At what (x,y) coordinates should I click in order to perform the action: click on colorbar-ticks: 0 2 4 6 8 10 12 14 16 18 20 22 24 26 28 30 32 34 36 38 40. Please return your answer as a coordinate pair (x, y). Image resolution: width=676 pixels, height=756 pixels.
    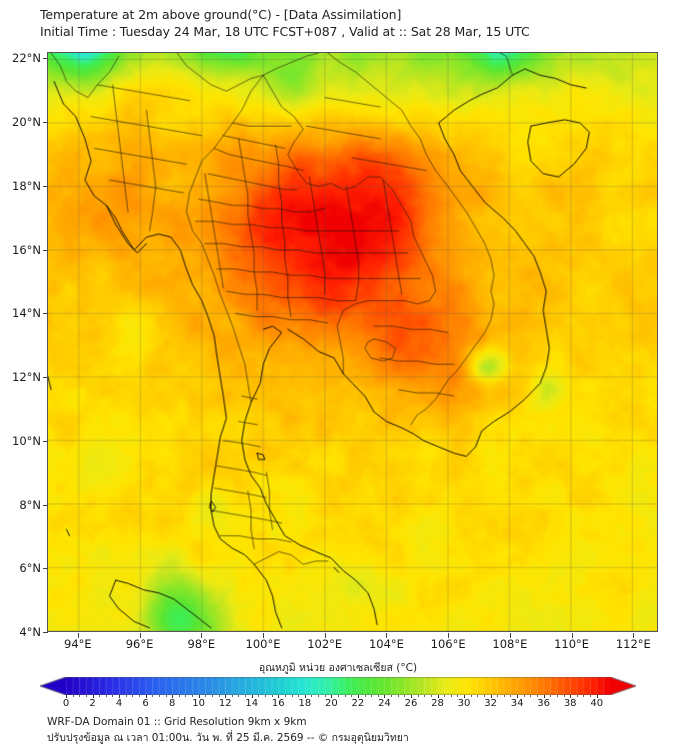
    Looking at the image, I should click on (338, 703).